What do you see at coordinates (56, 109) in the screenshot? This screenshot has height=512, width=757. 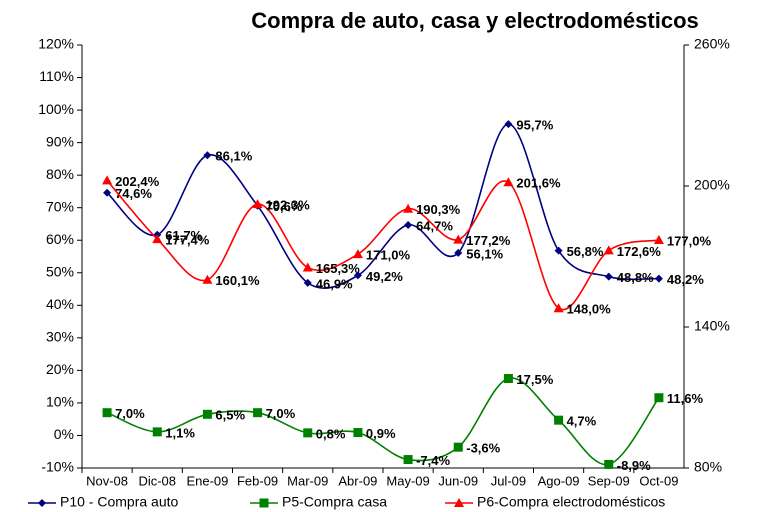 I see `y-tick-label: 100%` at bounding box center [56, 109].